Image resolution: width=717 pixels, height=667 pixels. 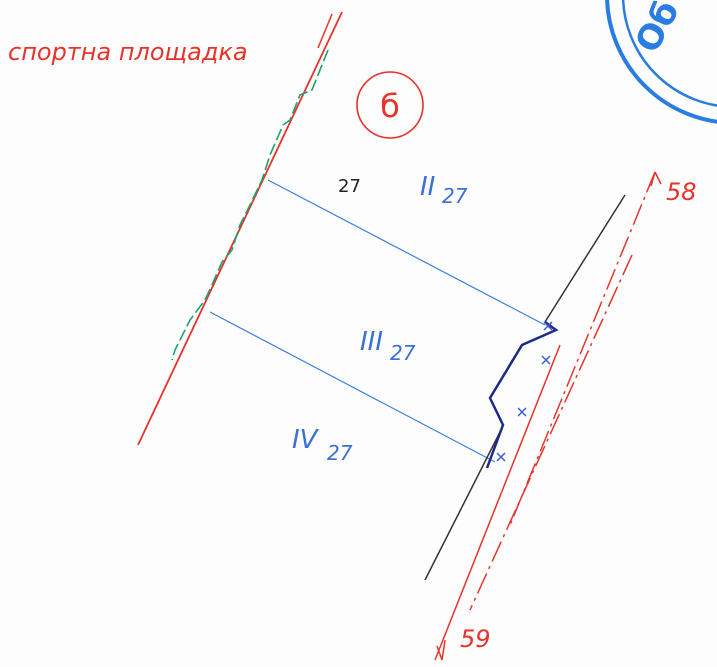 I want to click on parcel-numeral: II, so click(x=427, y=187).